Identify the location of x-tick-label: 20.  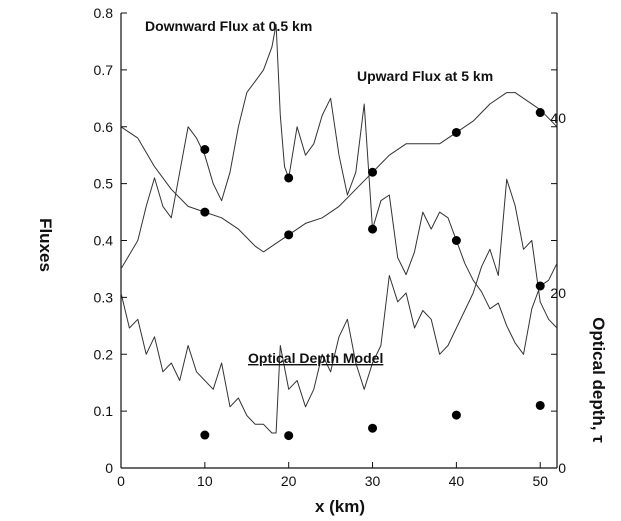
(289, 481).